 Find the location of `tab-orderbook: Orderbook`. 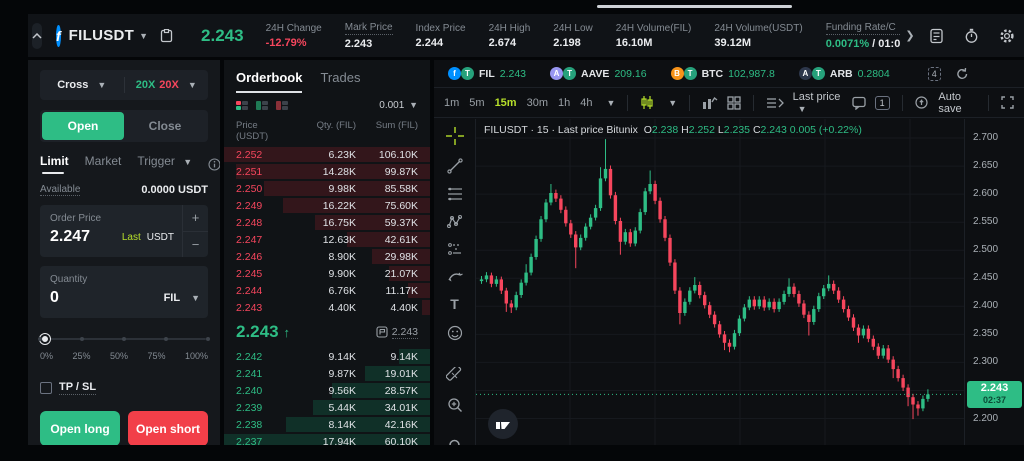

tab-orderbook: Orderbook is located at coordinates (269, 81).